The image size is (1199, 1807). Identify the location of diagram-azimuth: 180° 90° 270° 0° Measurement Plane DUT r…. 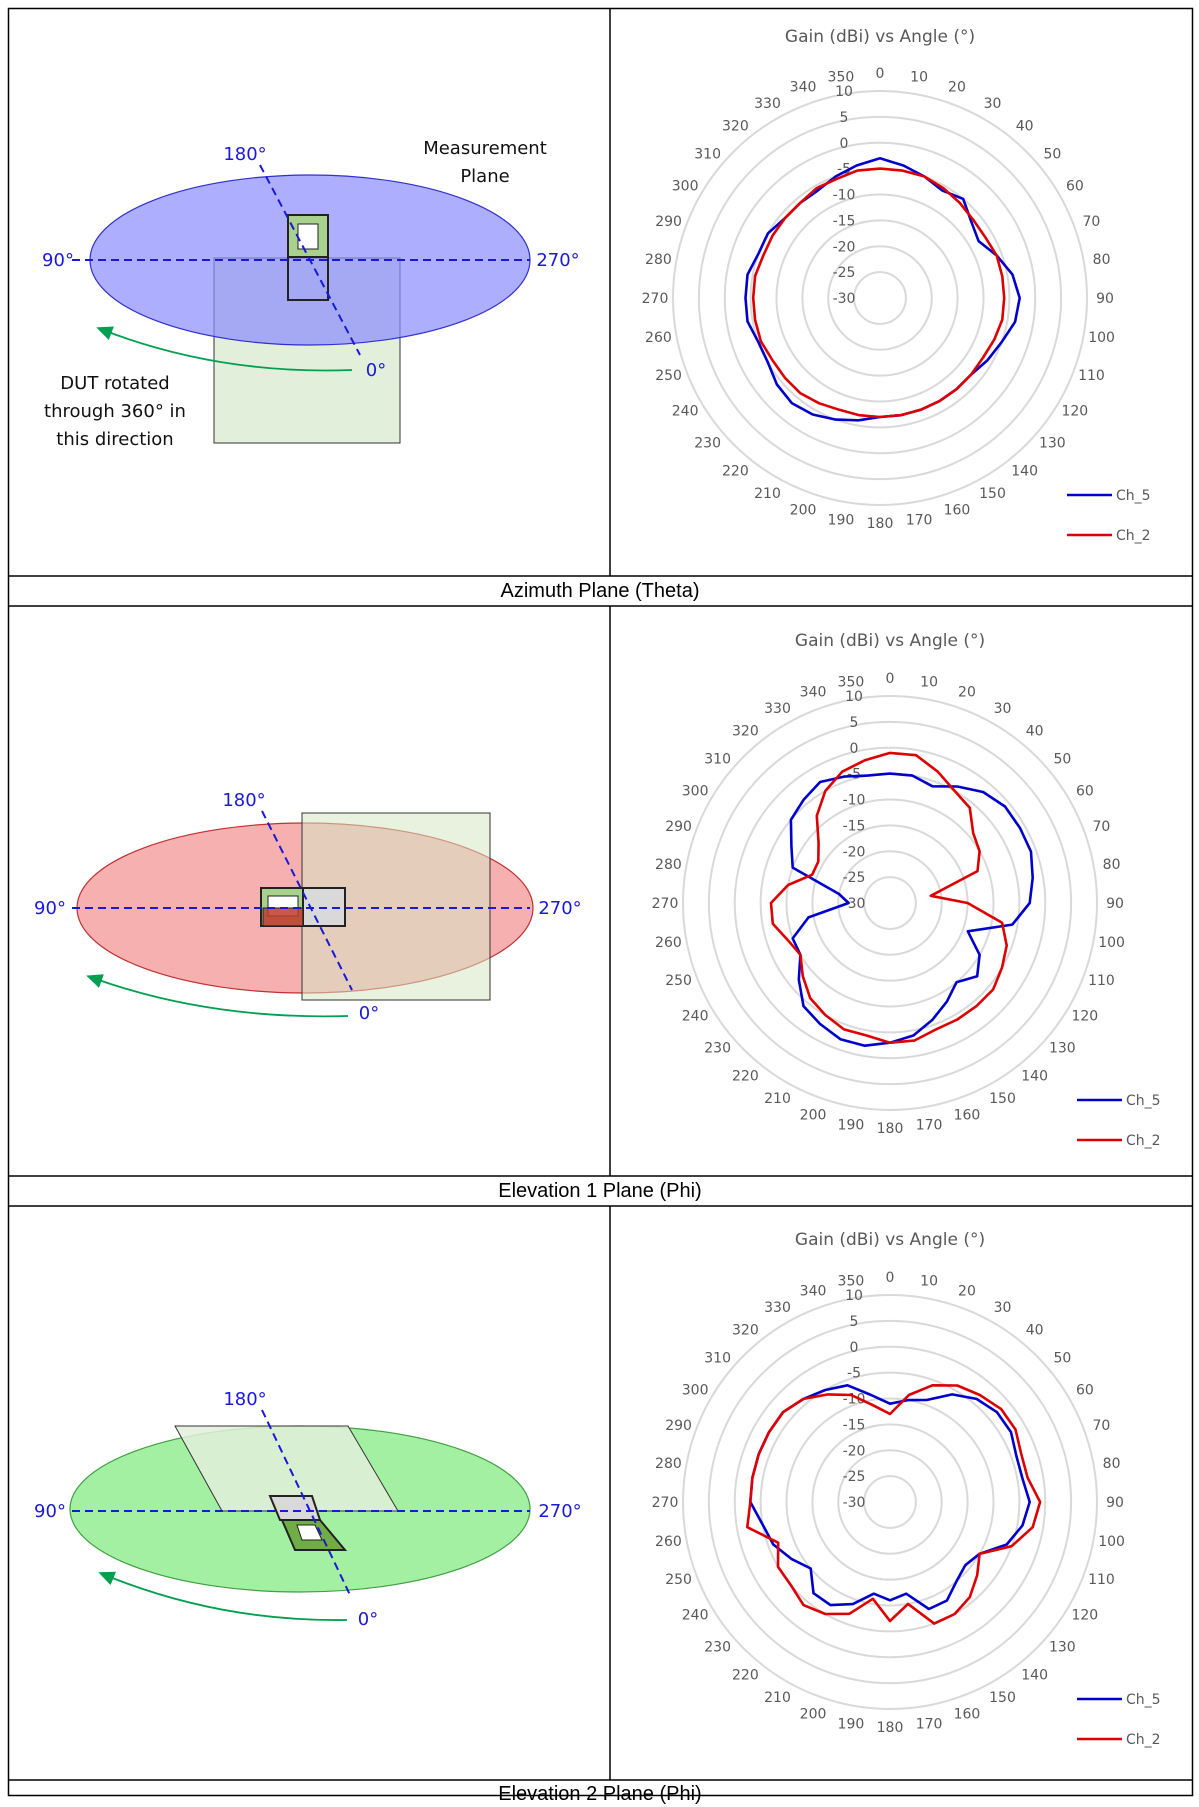
(311, 294).